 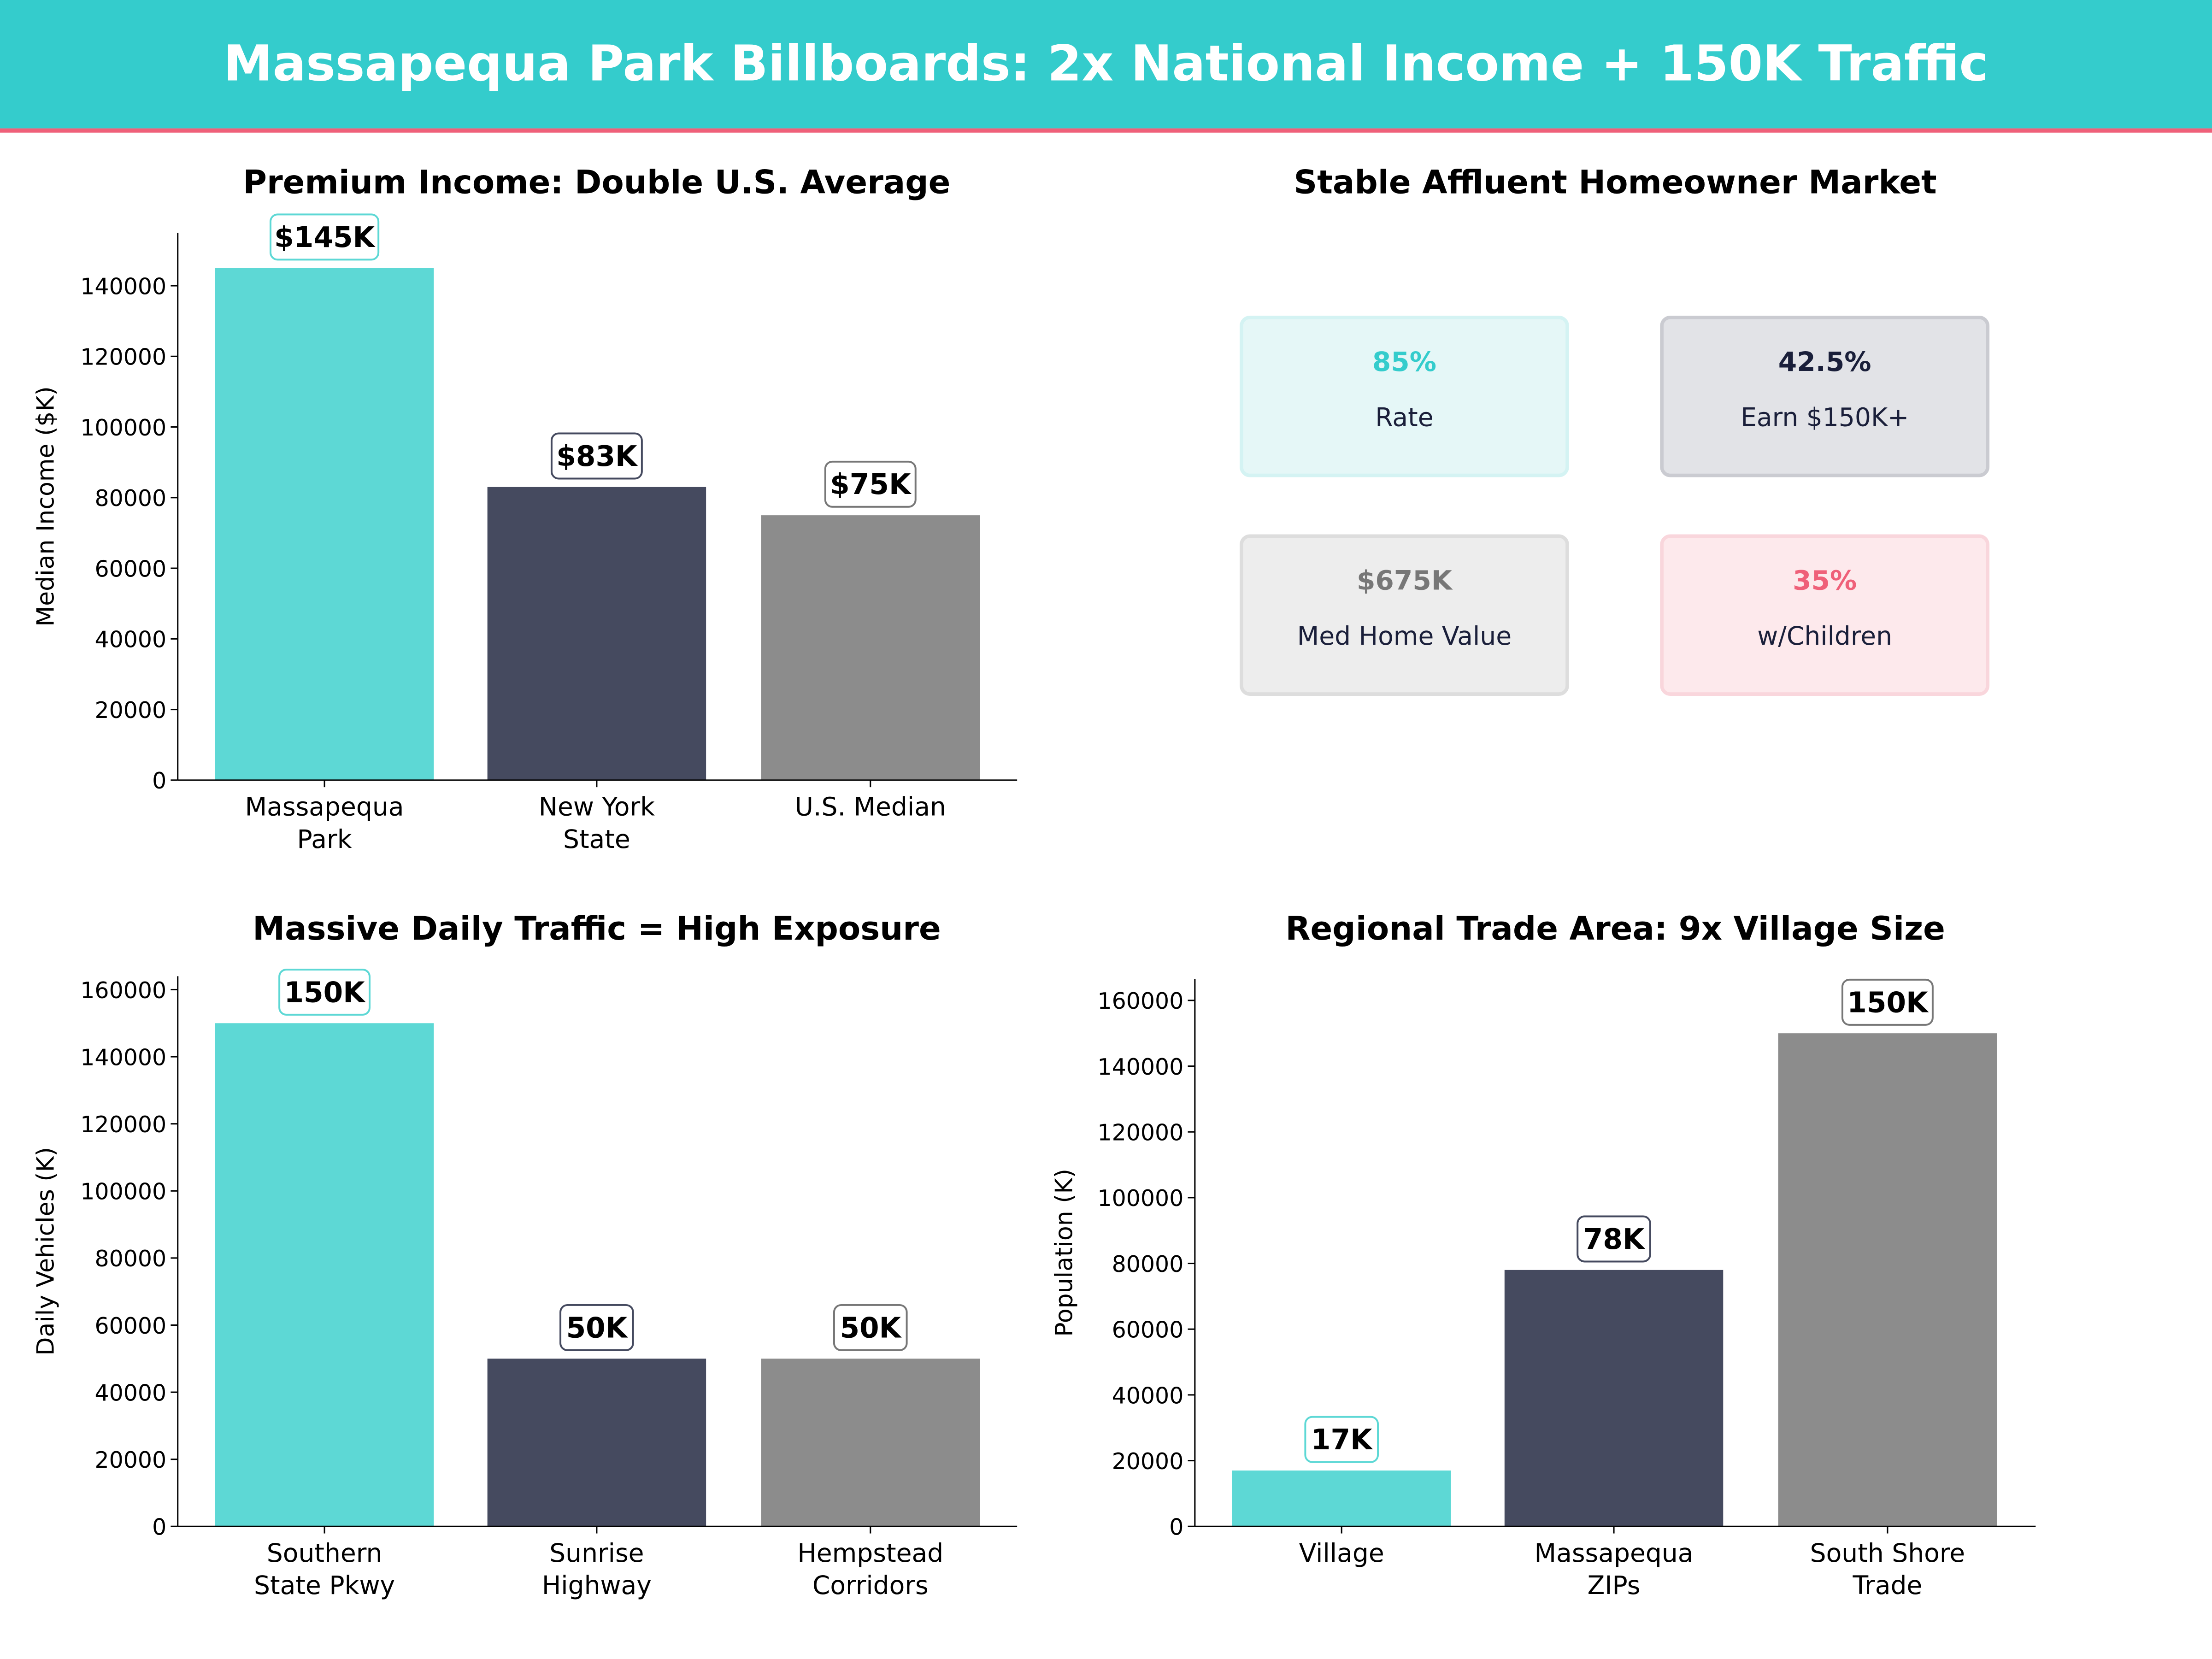 I want to click on x-tick-label-line: Village, so click(x=1341, y=1553).